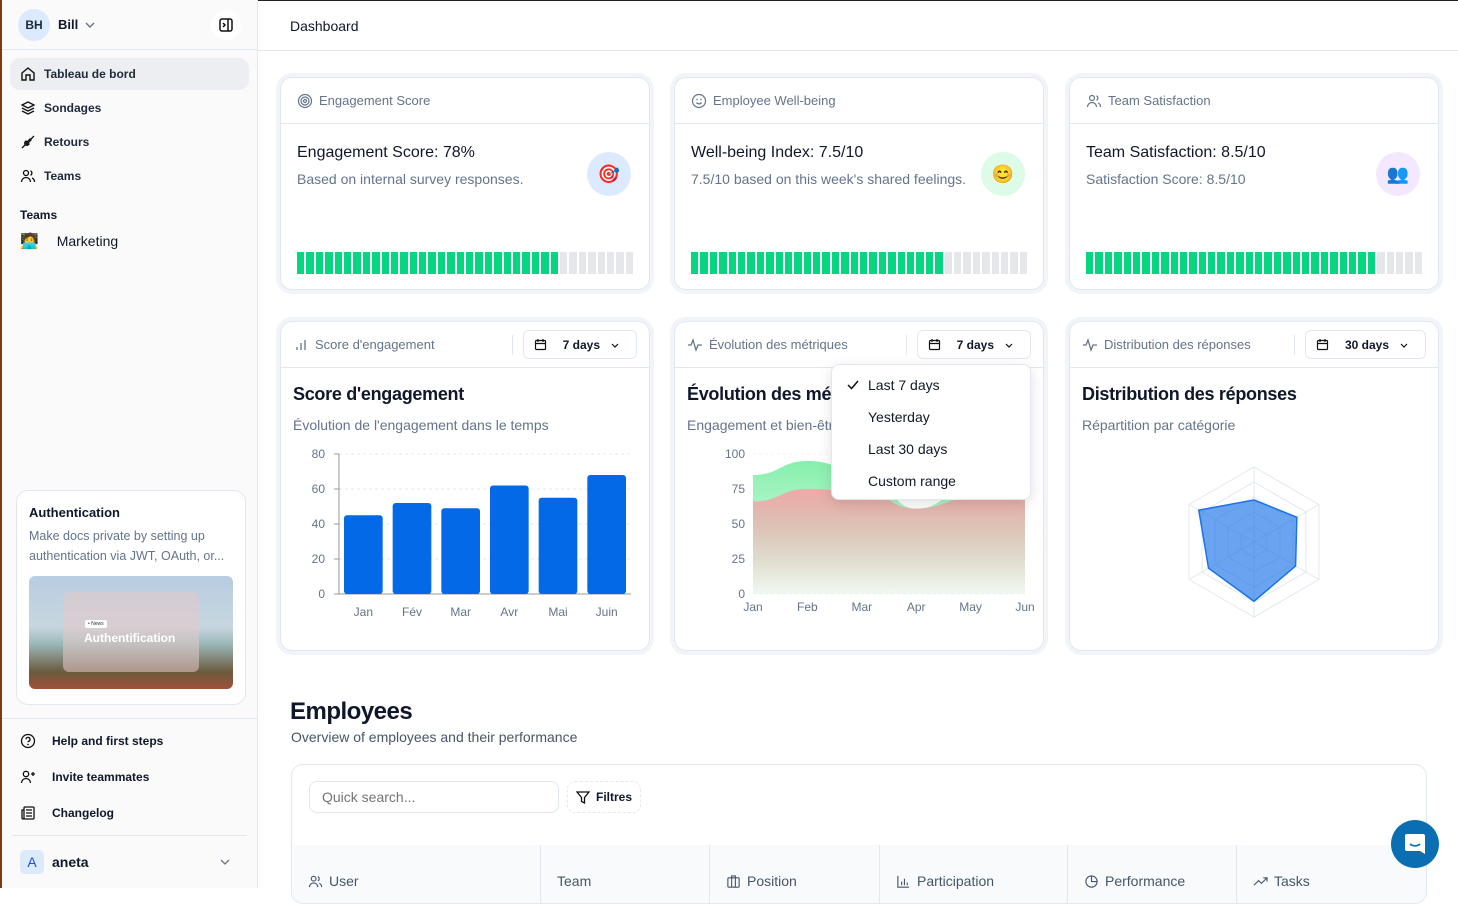 This screenshot has width=1458, height=904. Describe the element at coordinates (778, 344) in the screenshot. I see `chart-header: Évolution des métriques` at that location.